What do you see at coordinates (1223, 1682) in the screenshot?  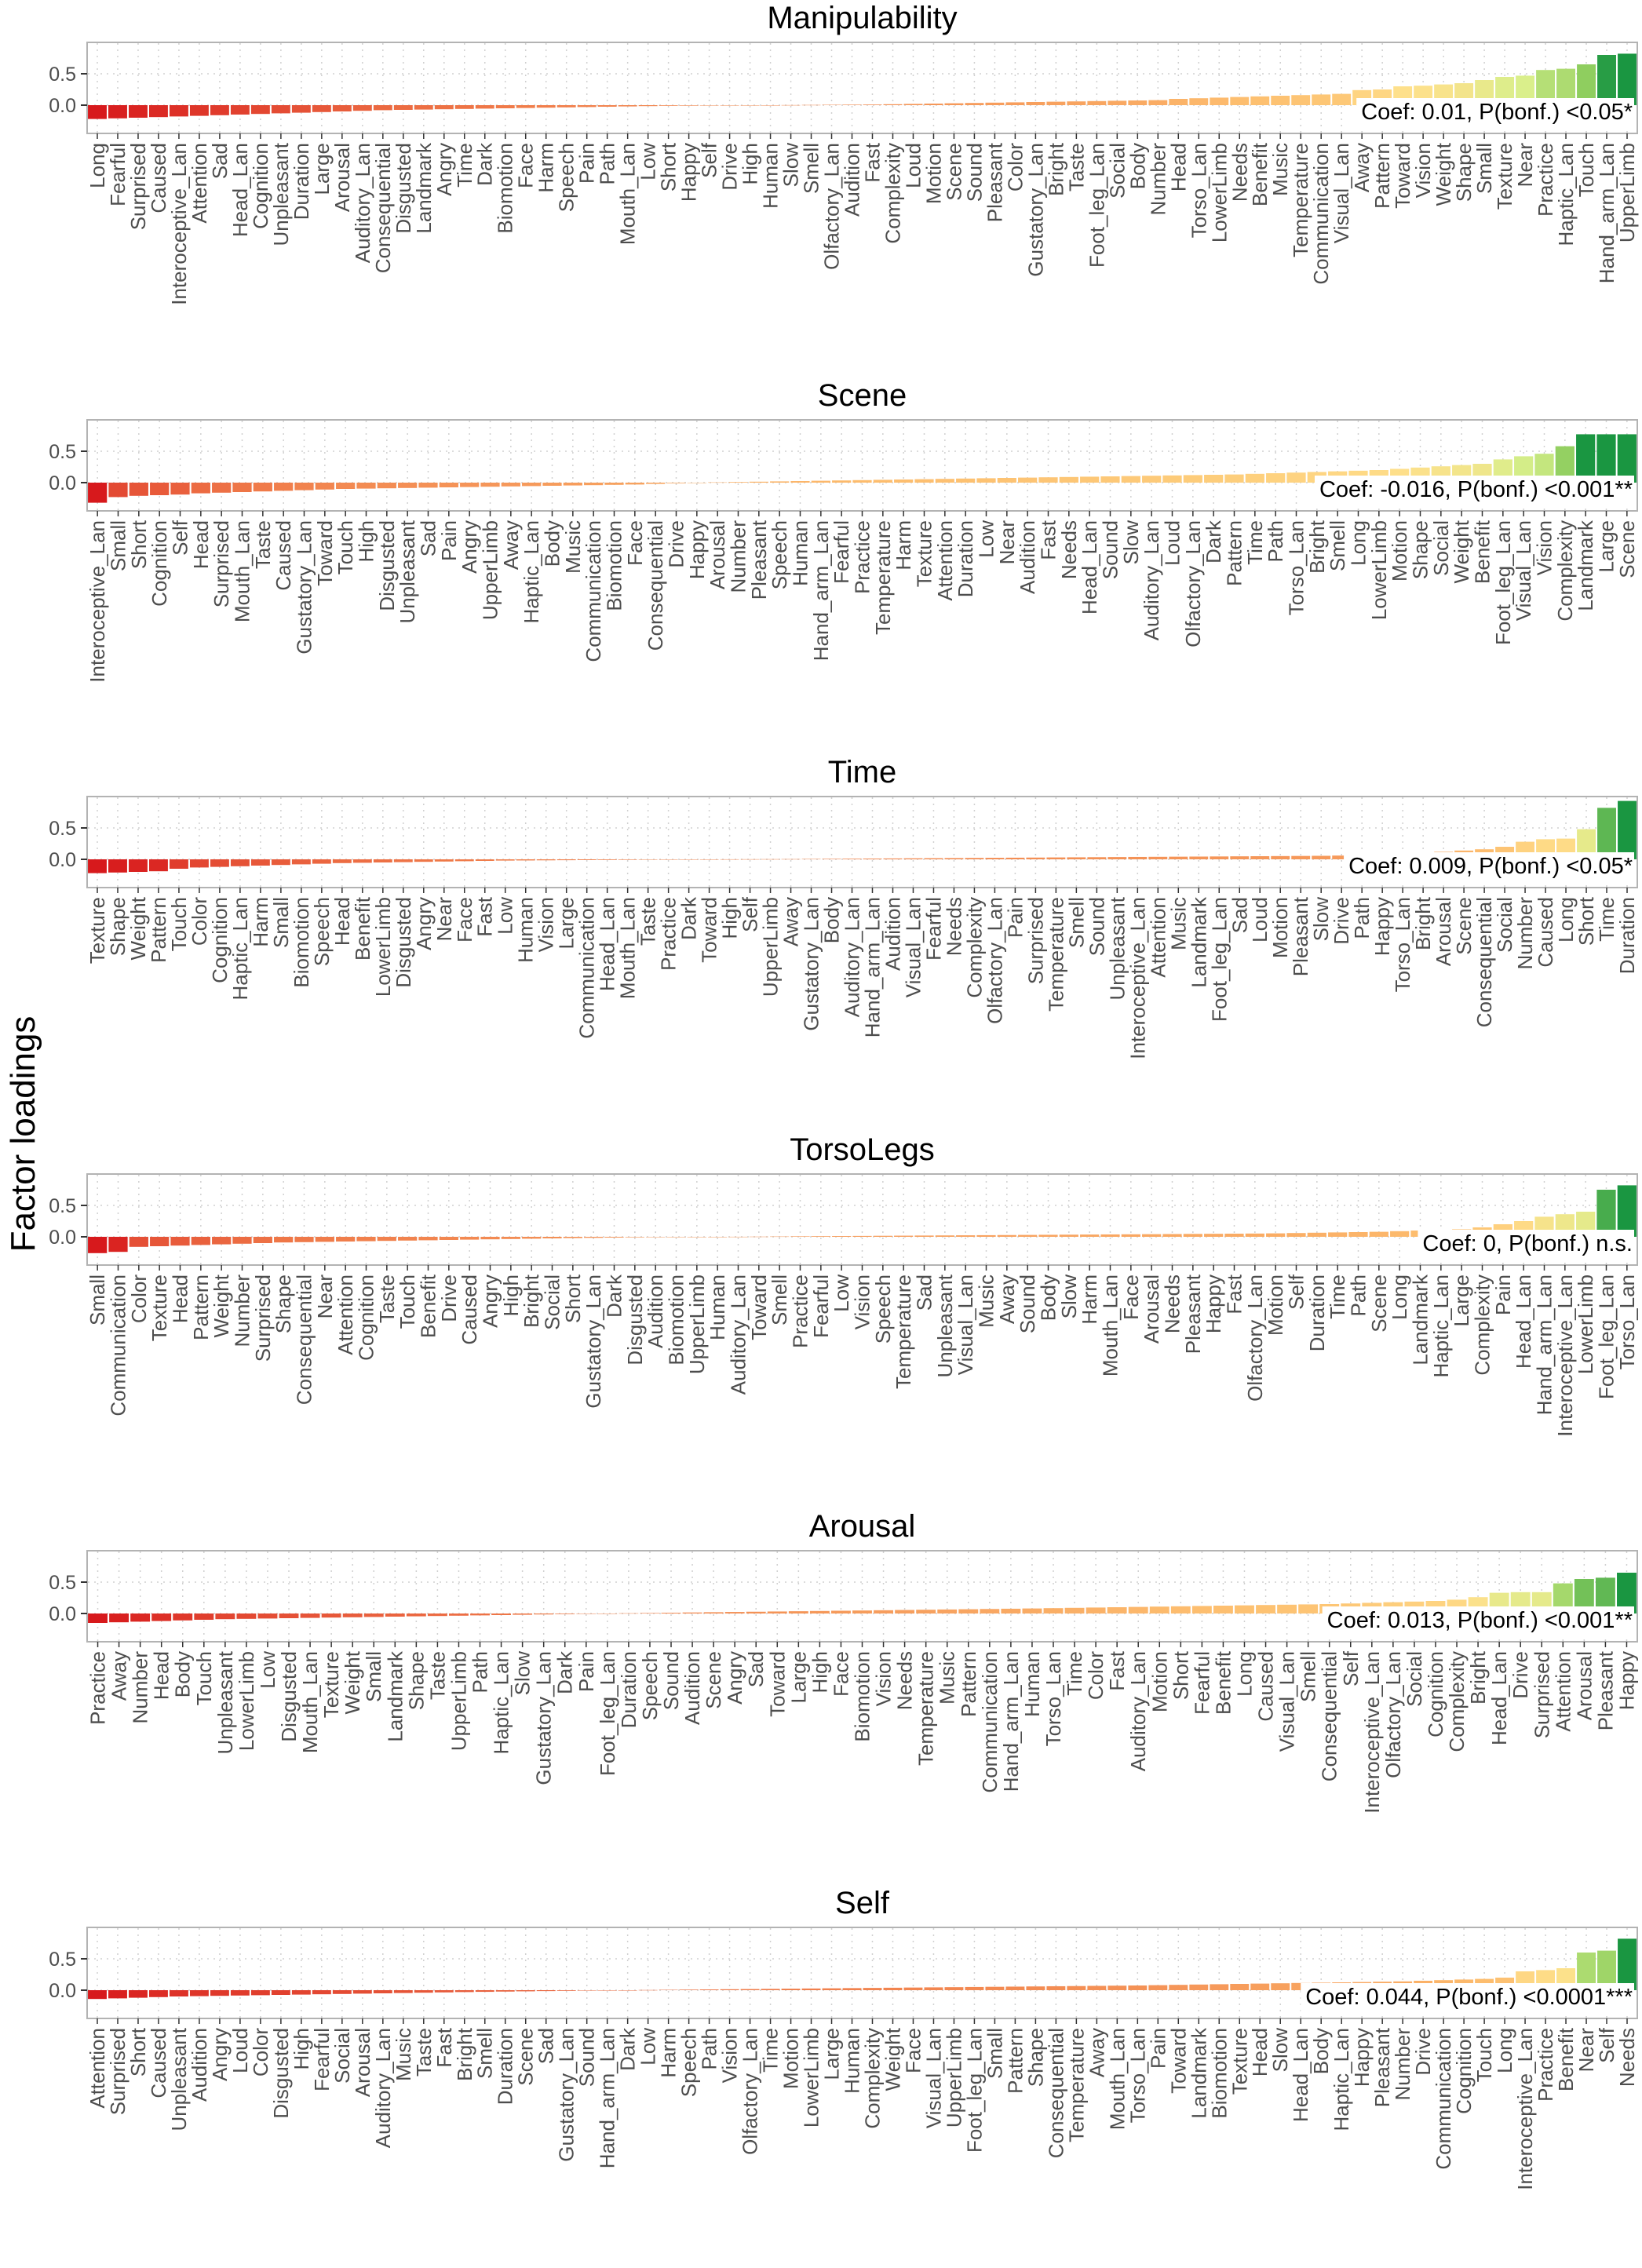 I see `x-tick-label: Benefit` at bounding box center [1223, 1682].